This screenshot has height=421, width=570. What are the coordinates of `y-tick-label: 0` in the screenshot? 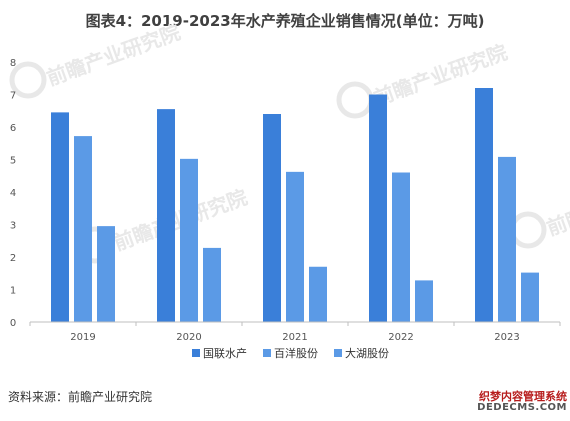 It's located at (13, 323).